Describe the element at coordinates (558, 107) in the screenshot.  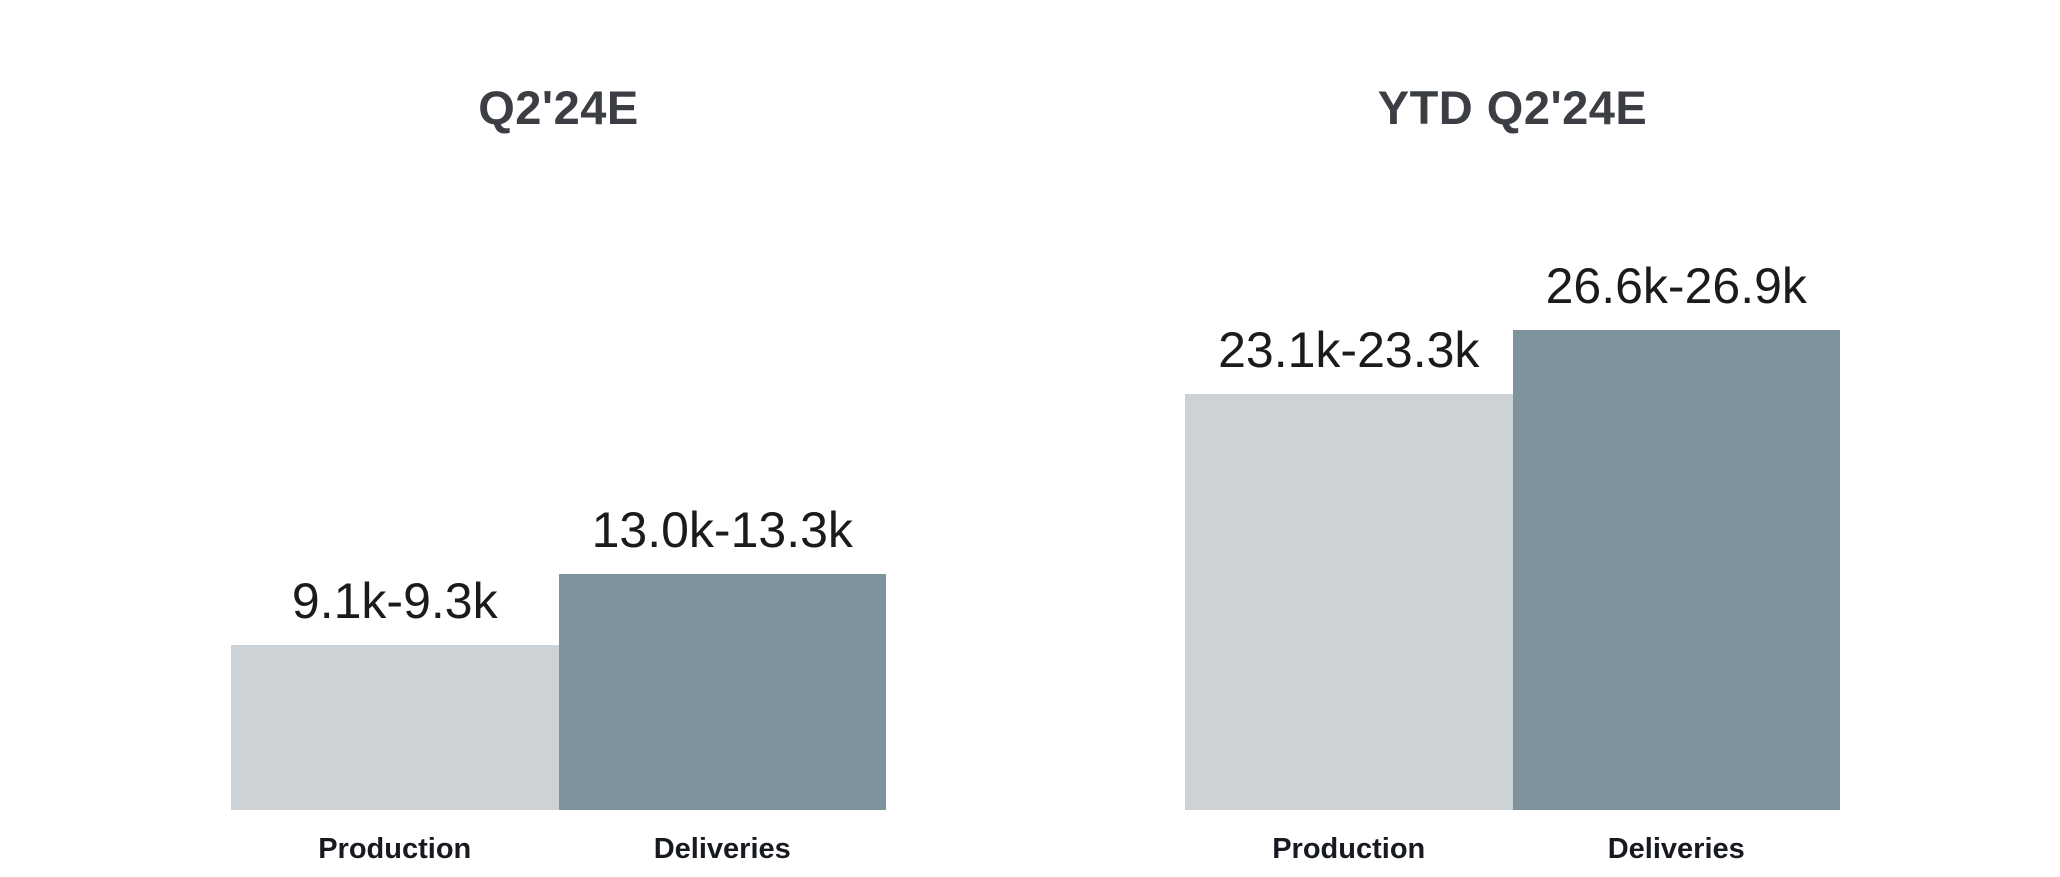
I see `chart-title: Q2'24E` at that location.